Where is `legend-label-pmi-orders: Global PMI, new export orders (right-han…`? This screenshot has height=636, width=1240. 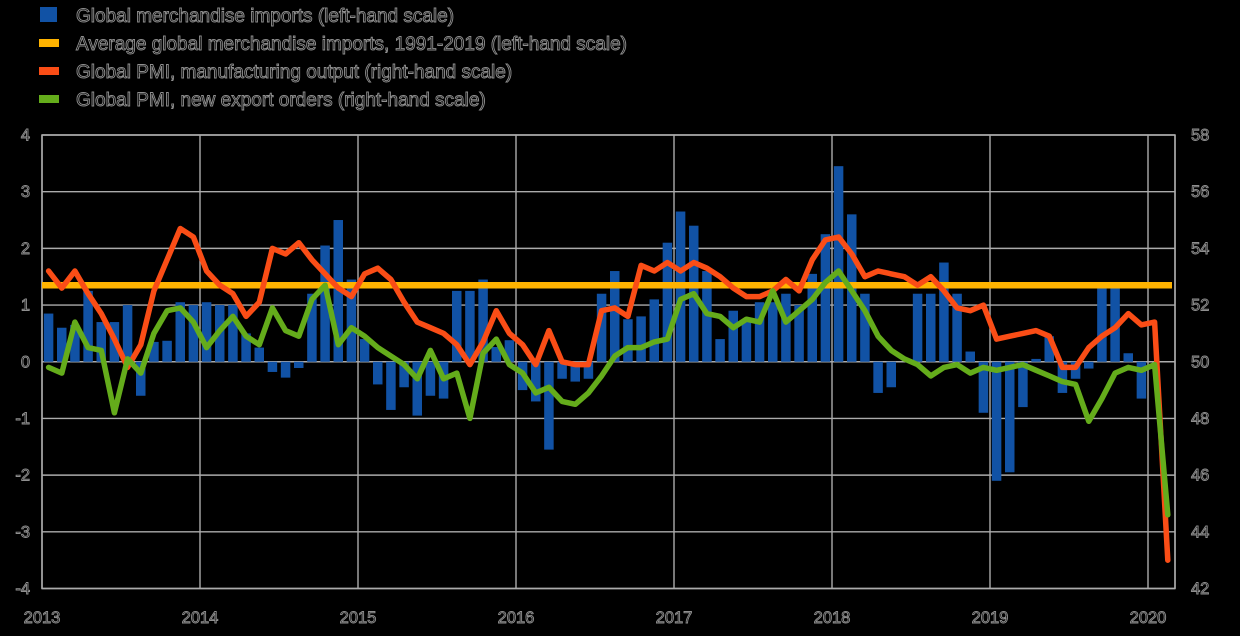
legend-label-pmi-orders: Global PMI, new export orders (right-han… is located at coordinates (281, 100).